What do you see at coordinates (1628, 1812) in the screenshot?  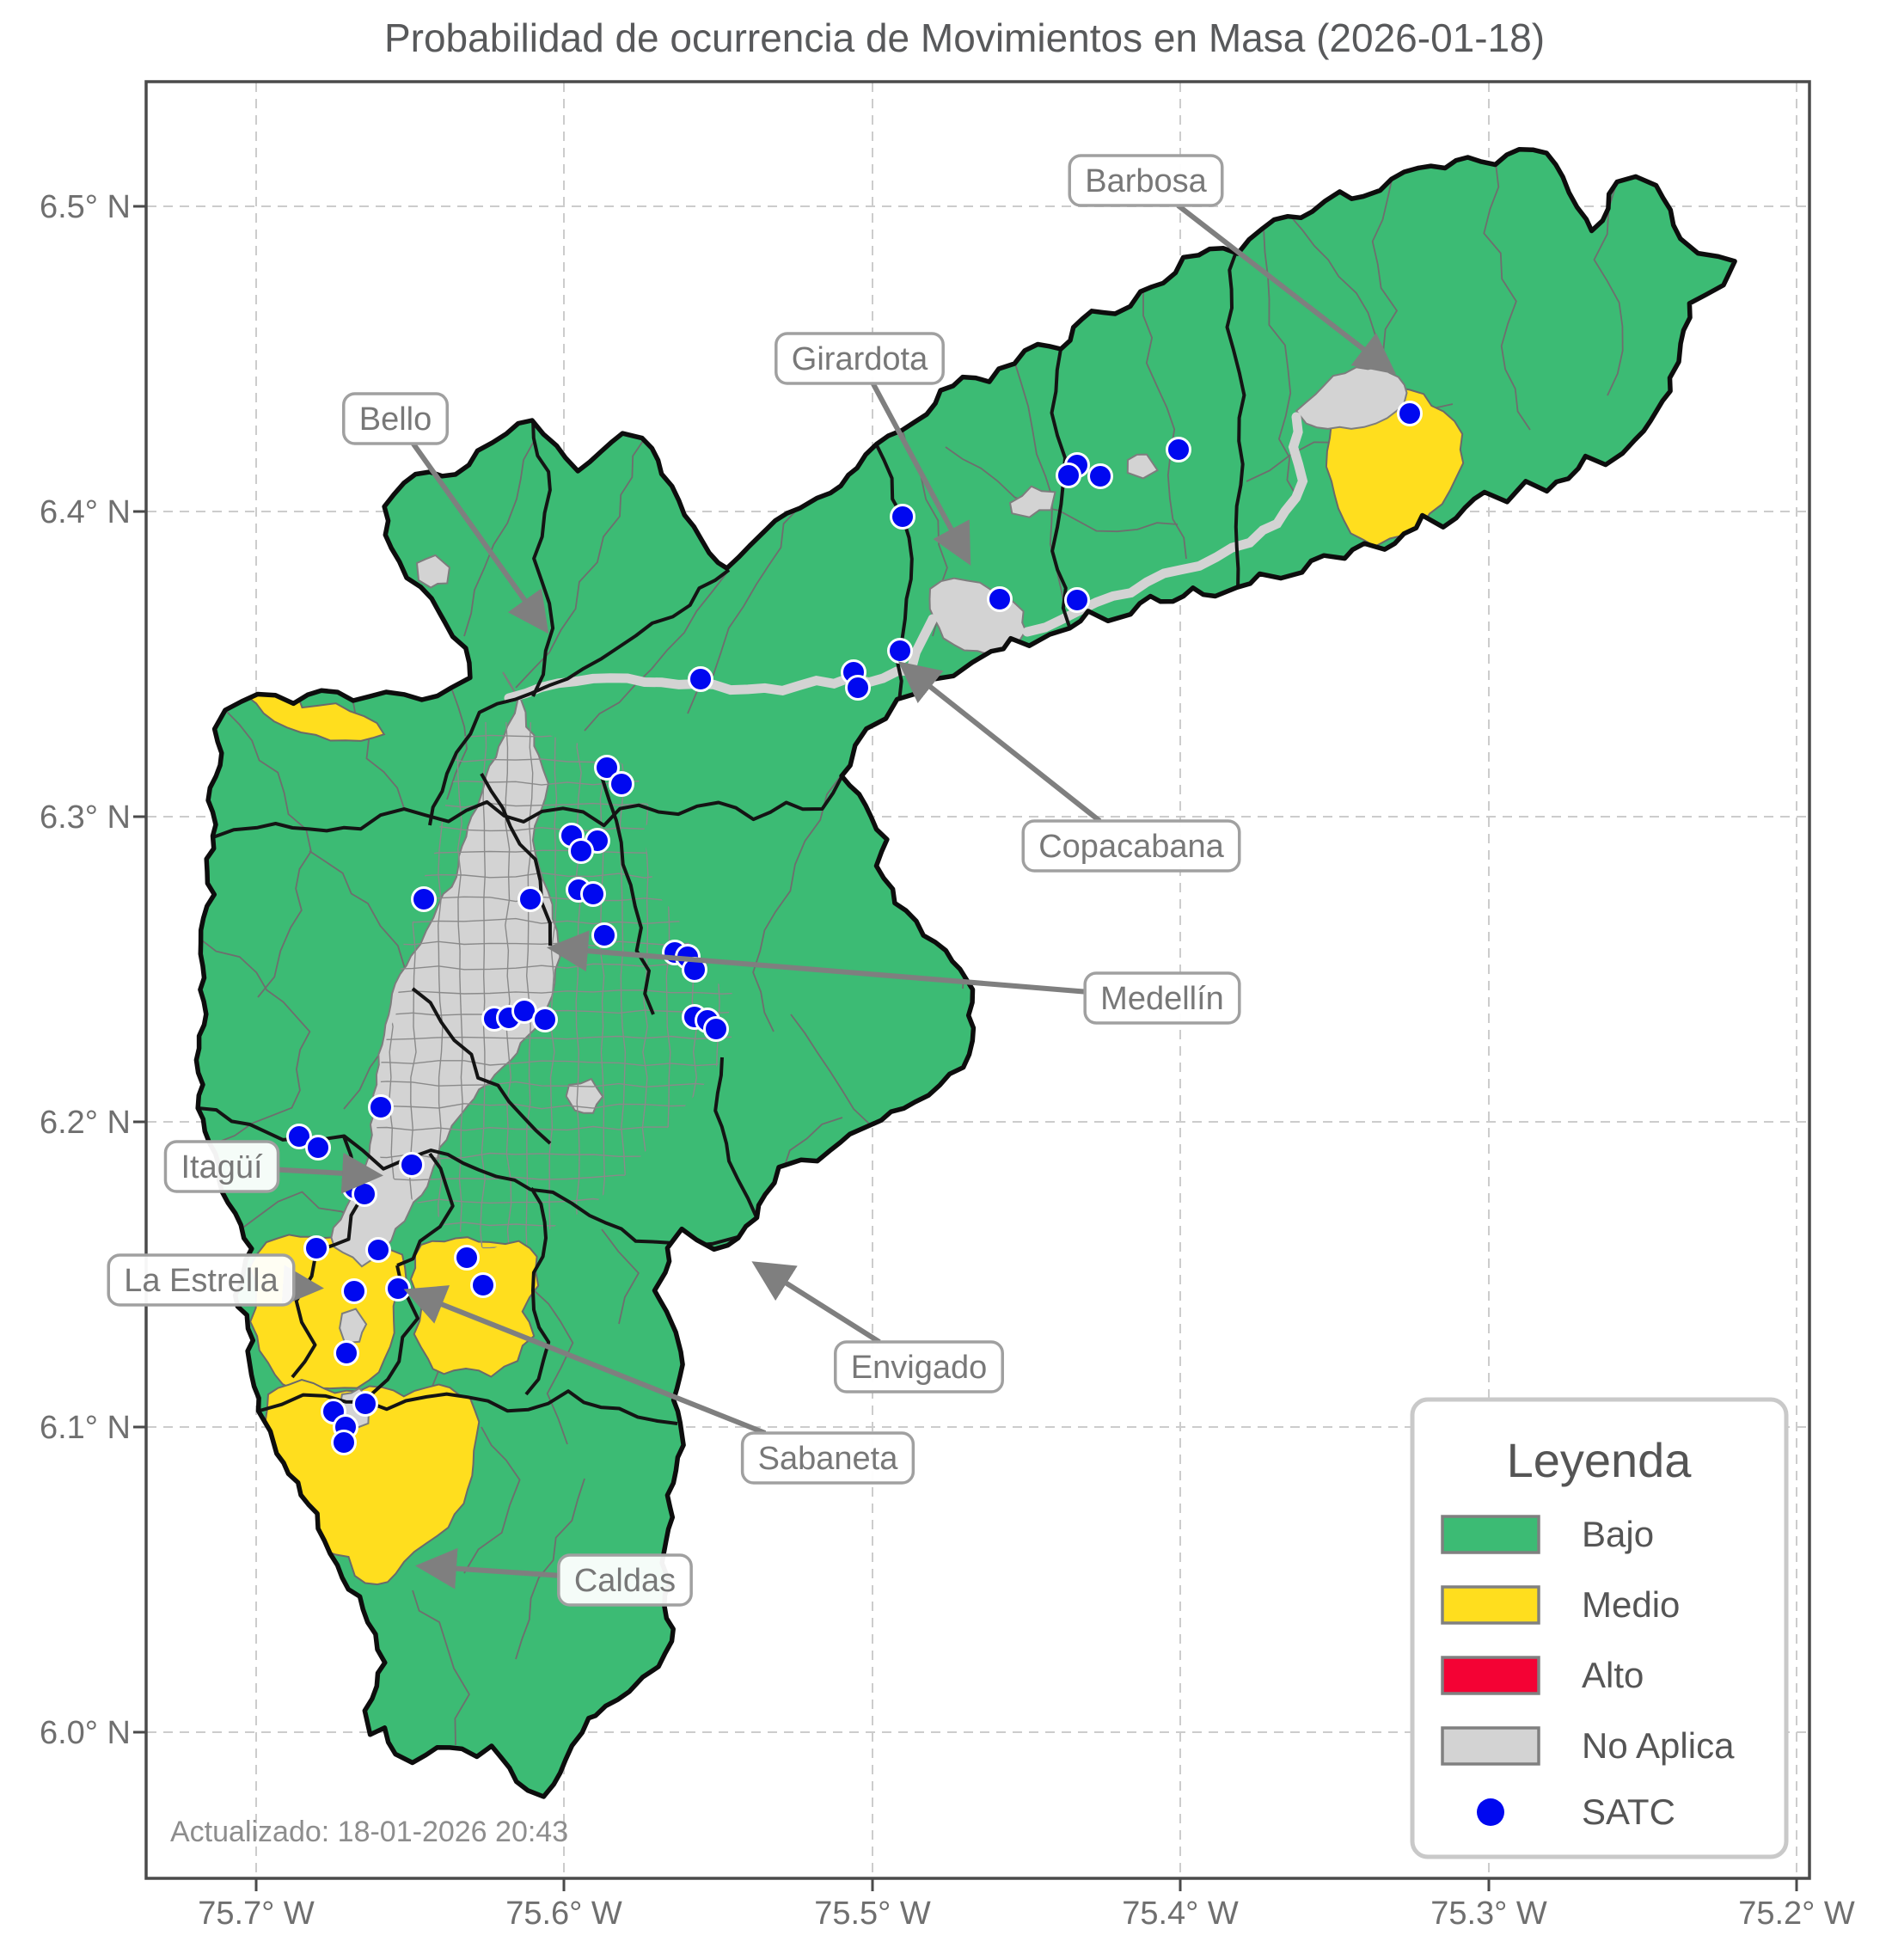 I see `legend-label-satc: SATC` at bounding box center [1628, 1812].